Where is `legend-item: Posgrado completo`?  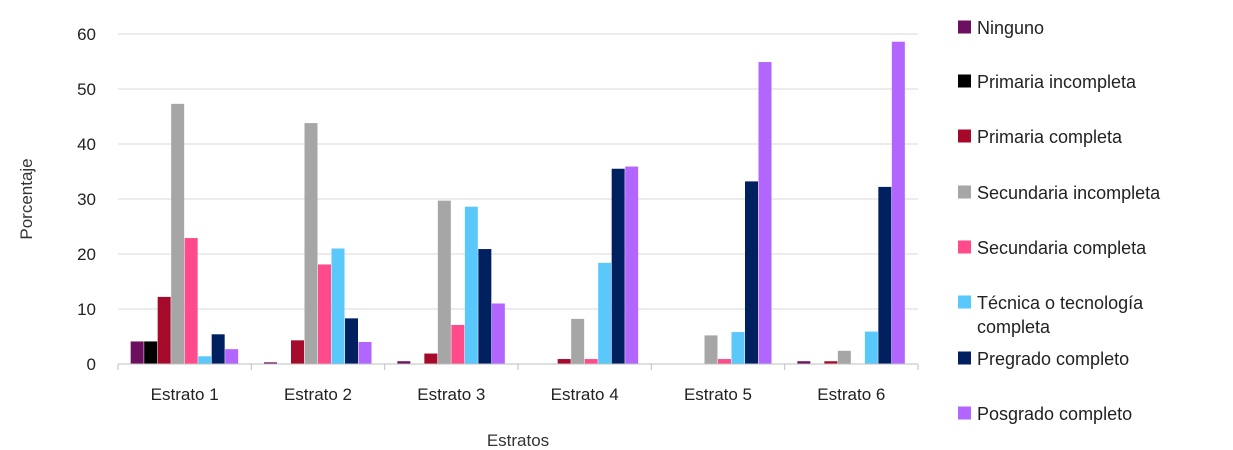
legend-item: Posgrado completo is located at coordinates (1045, 414).